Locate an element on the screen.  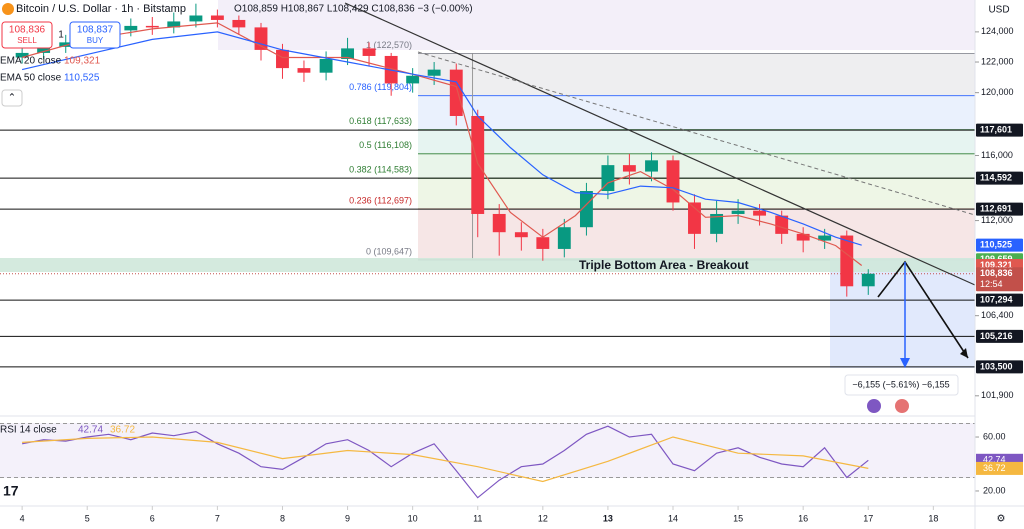
x-tick-label: 5 is located at coordinates (87, 518).